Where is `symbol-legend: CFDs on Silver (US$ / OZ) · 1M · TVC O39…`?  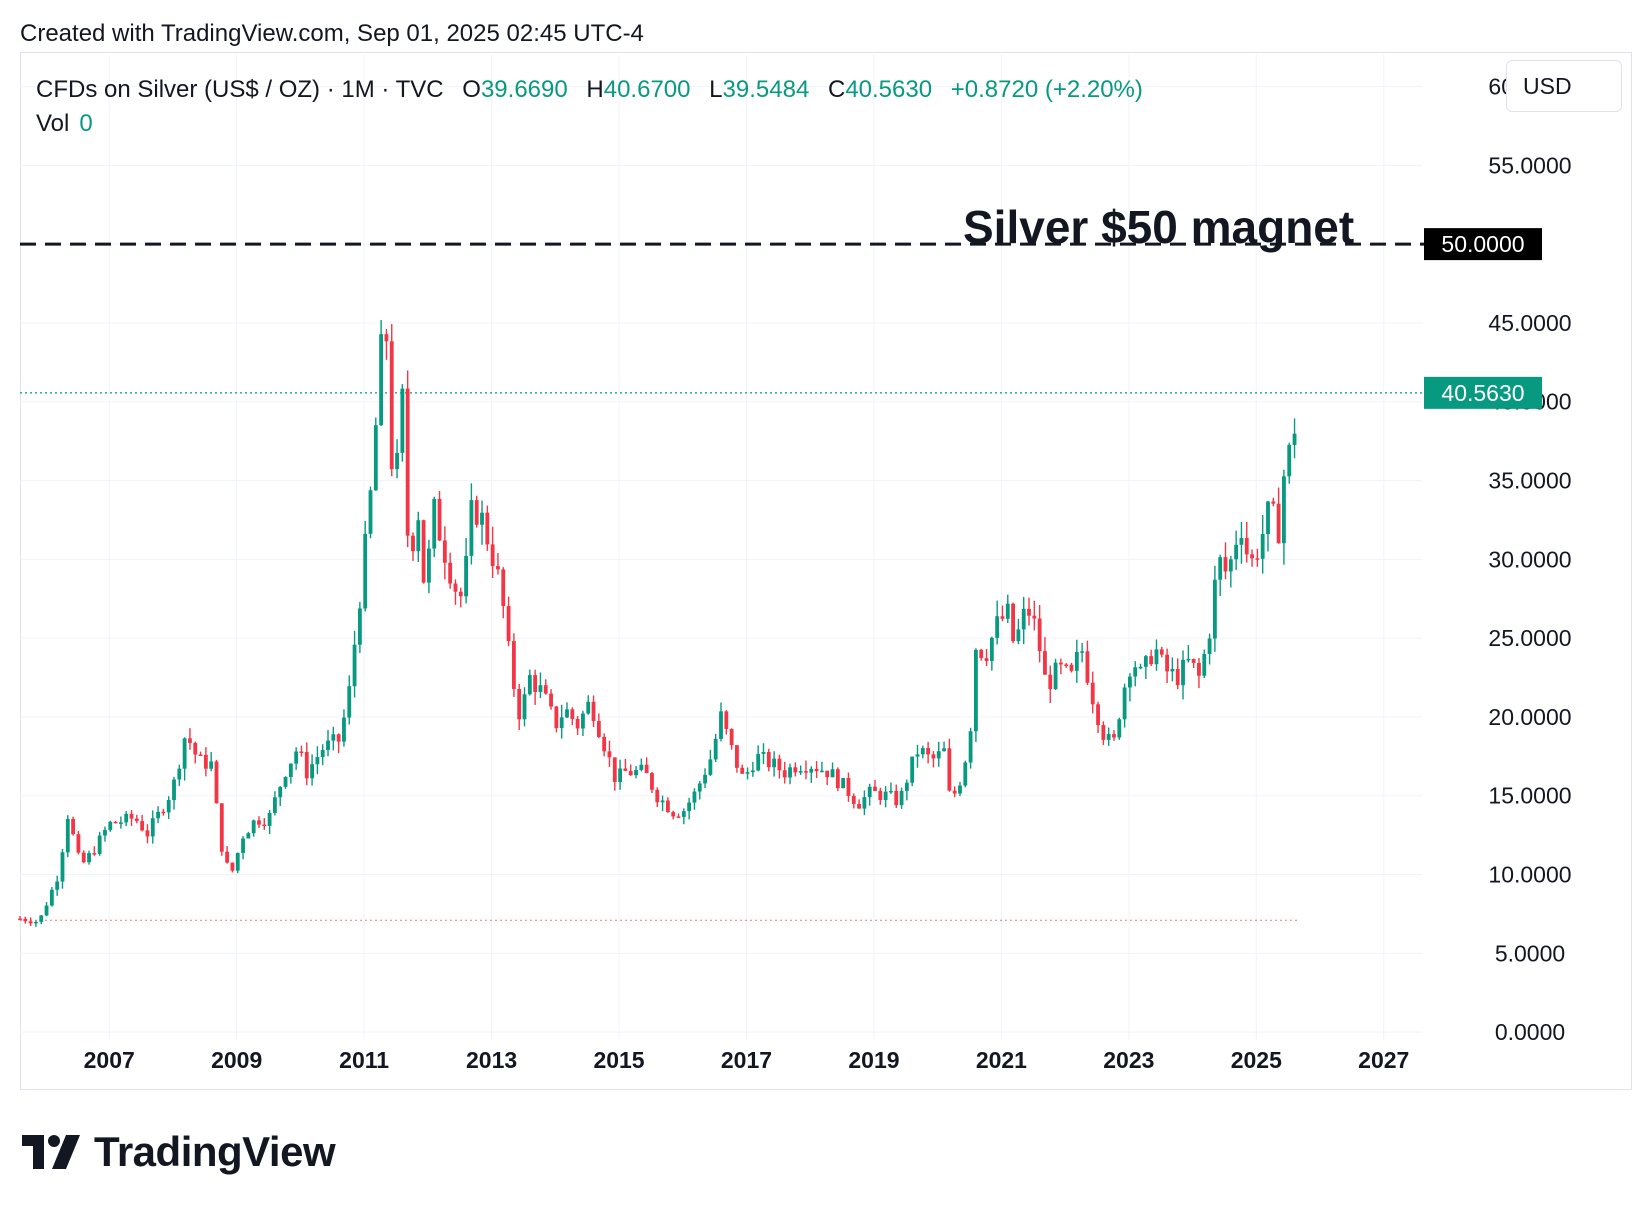 symbol-legend: CFDs on Silver (US$ / OZ) · 1M · TVC O39… is located at coordinates (589, 90).